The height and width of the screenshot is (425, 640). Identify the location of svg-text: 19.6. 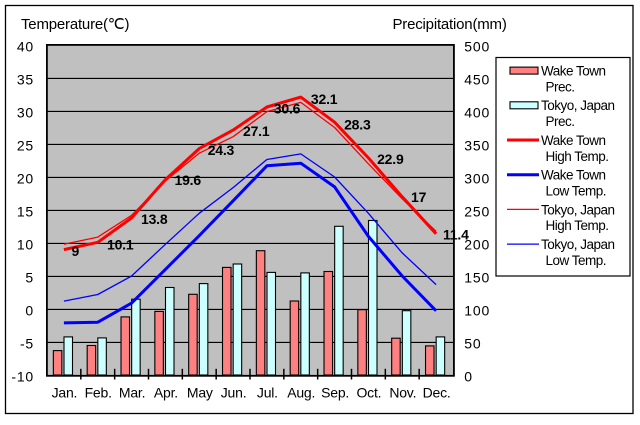
(188, 180).